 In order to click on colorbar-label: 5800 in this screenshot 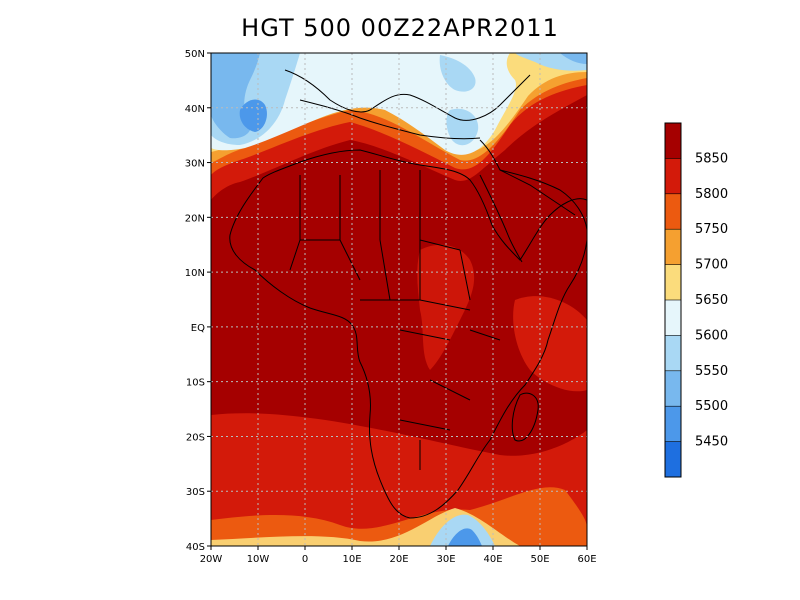, I will do `click(711, 194)`.